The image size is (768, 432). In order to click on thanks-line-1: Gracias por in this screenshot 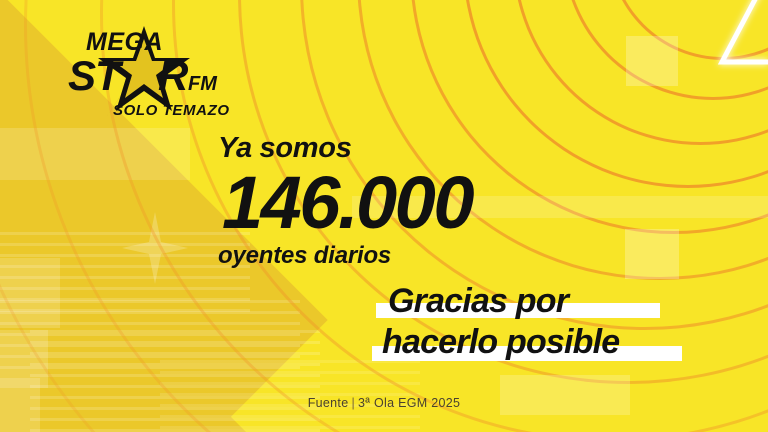, I will do `click(518, 302)`.